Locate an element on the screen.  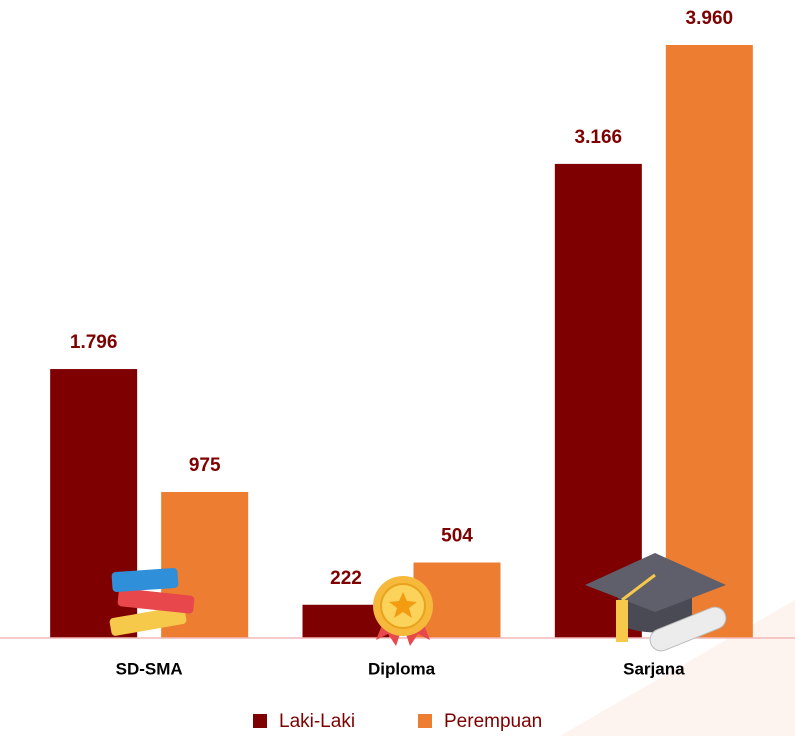
x-tick-label: Sarjana is located at coordinates (654, 668).